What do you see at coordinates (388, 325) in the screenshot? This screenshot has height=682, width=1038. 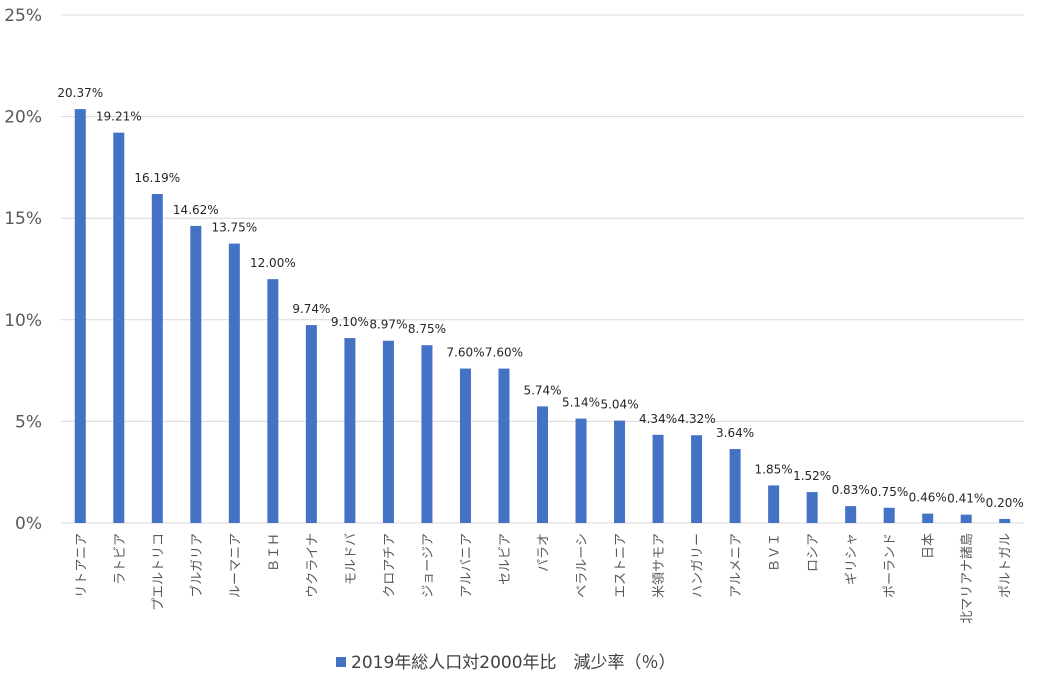 I see `data-label: 8.97%` at bounding box center [388, 325].